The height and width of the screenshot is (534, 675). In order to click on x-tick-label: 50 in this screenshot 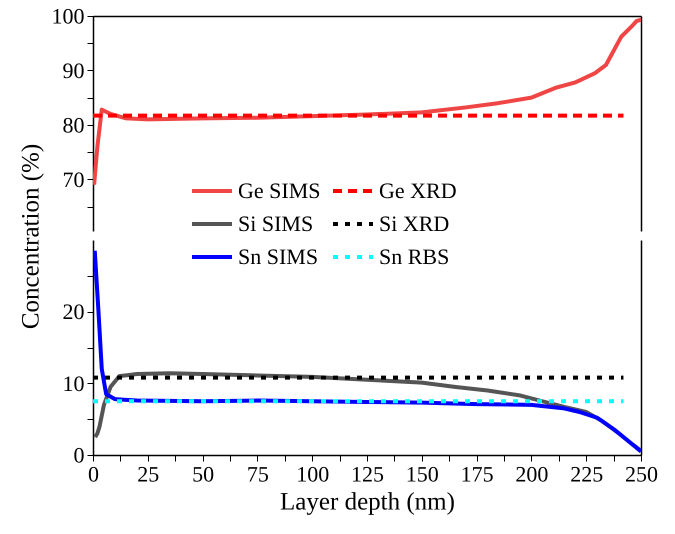, I will do `click(203, 474)`.